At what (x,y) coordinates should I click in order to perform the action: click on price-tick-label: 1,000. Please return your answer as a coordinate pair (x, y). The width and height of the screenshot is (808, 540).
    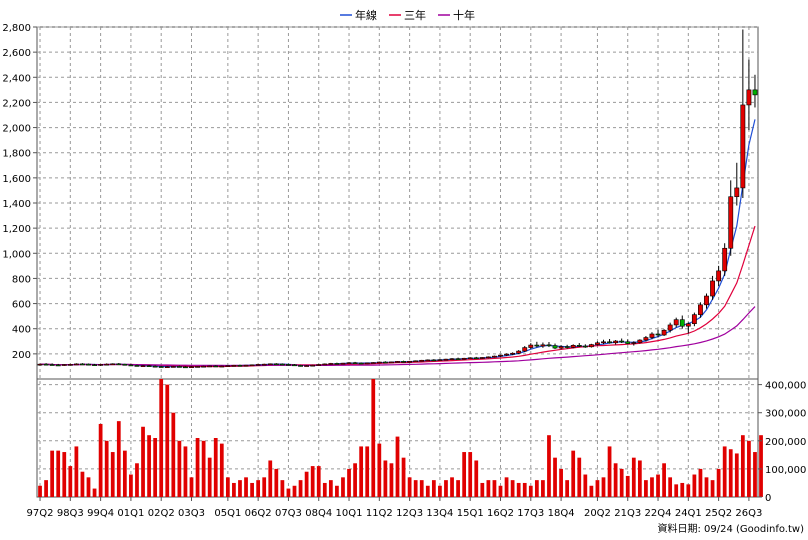
    Looking at the image, I should click on (16, 254).